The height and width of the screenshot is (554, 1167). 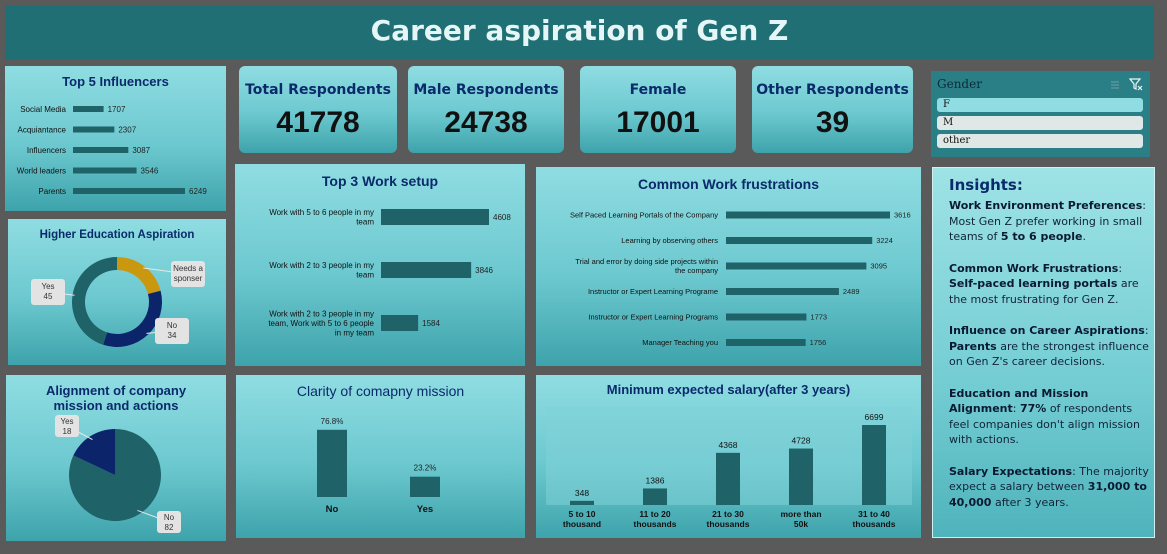 What do you see at coordinates (832, 122) in the screenshot?
I see `kpi-other-value: 39` at bounding box center [832, 122].